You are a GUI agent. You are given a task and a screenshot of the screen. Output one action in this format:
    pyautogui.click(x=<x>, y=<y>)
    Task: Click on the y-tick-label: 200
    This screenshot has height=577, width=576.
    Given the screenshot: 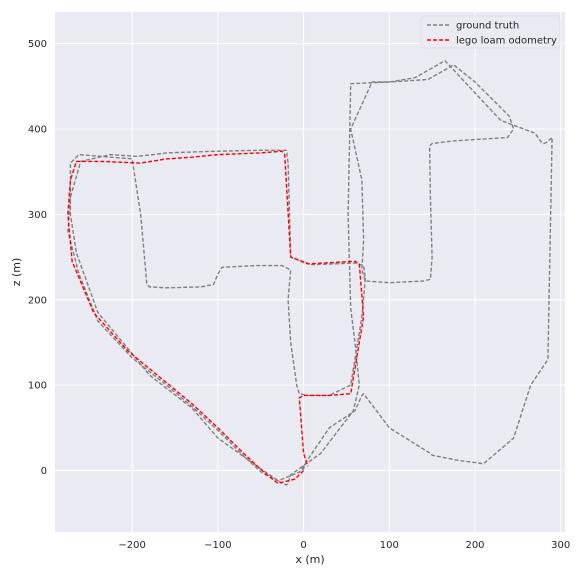 What is the action you would take?
    pyautogui.click(x=37, y=300)
    